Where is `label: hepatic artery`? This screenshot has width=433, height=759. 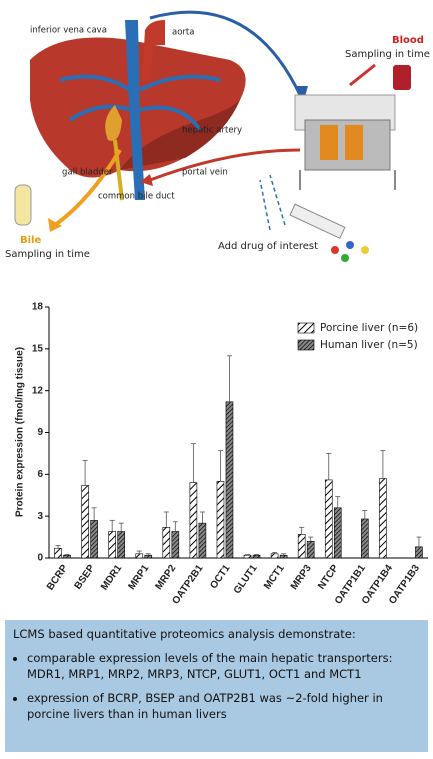
label: hepatic artery is located at coordinates (212, 131).